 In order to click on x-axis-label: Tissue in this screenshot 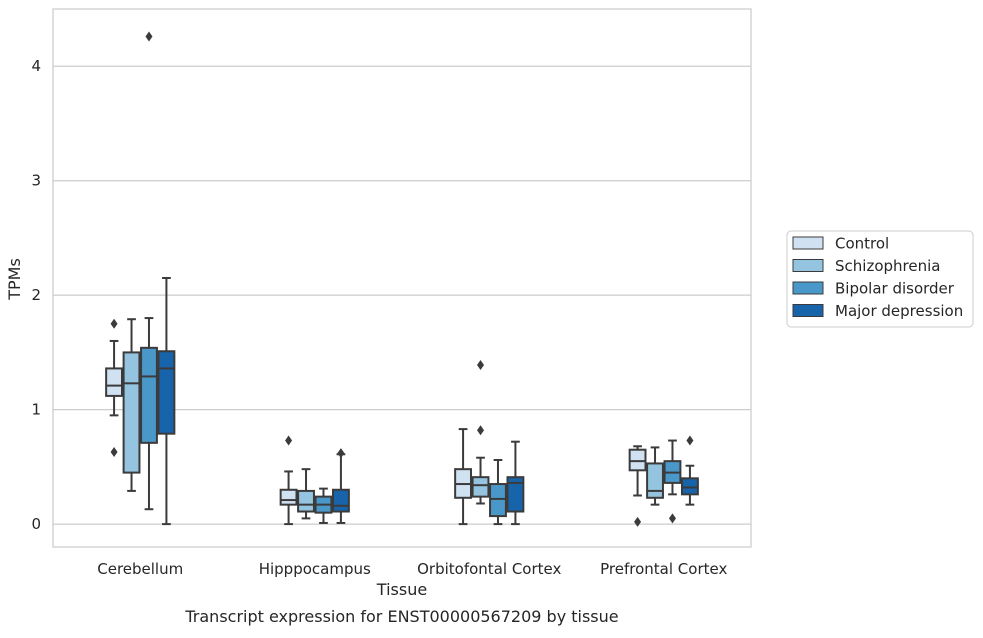, I will do `click(401, 589)`.